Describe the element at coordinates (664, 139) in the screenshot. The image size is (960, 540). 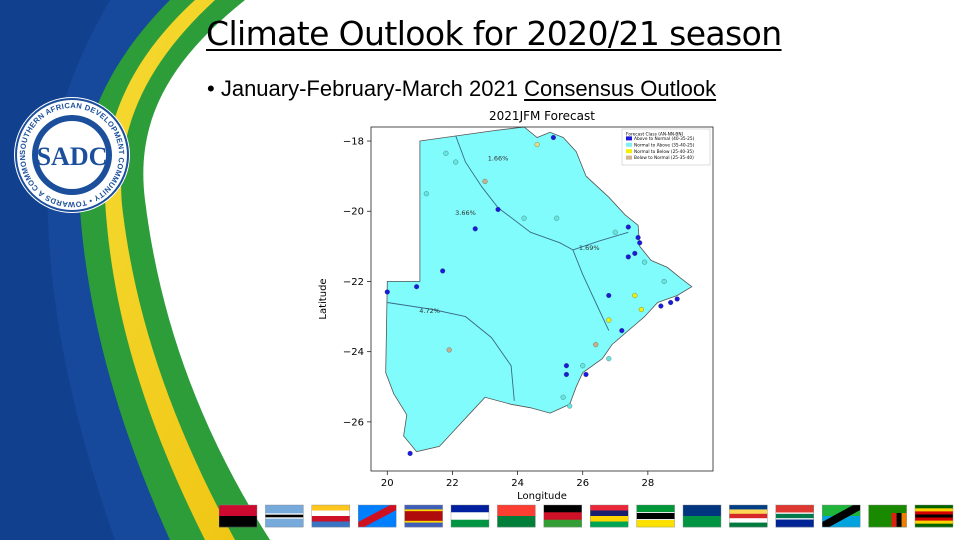
I see `legend-label: Above to Normal (40-35-25)` at that location.